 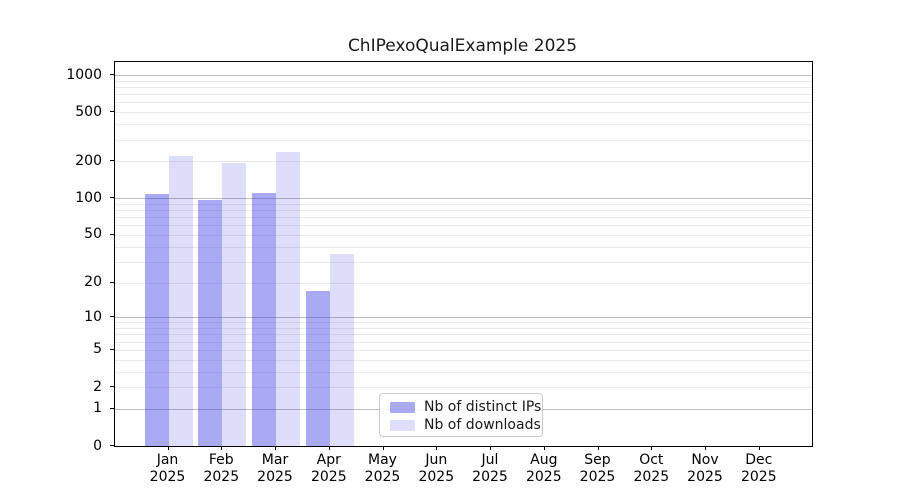 What do you see at coordinates (483, 407) in the screenshot?
I see `legend-label: Nb of distinct IPs` at bounding box center [483, 407].